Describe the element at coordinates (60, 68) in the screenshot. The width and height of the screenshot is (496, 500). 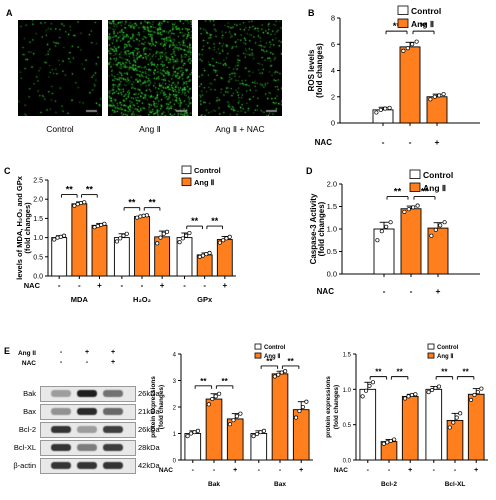
I see `micrograph-control-canvas` at that location.